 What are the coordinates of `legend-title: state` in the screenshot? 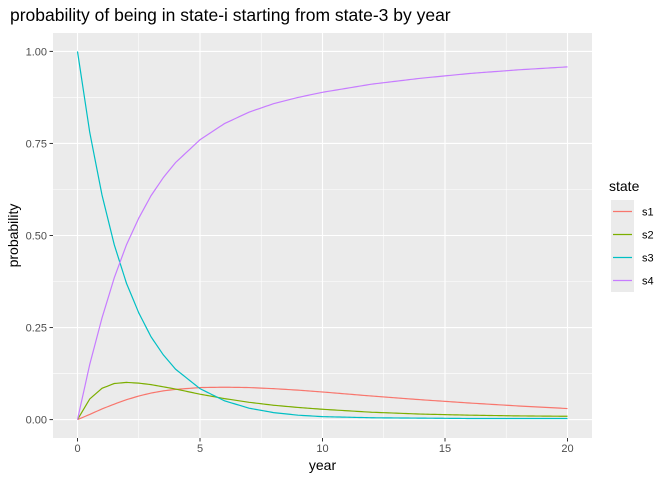 It's located at (624, 186).